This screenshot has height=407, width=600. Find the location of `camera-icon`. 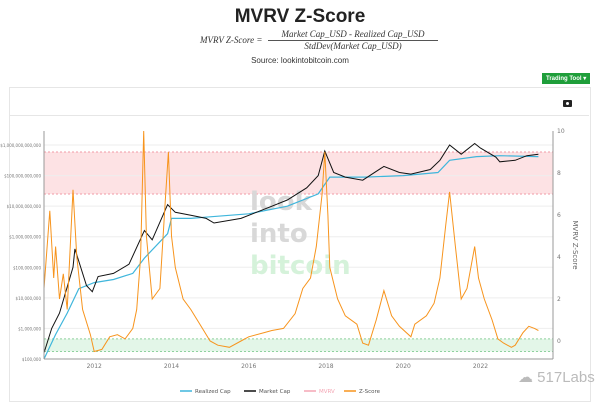

camera-icon is located at coordinates (567, 103).